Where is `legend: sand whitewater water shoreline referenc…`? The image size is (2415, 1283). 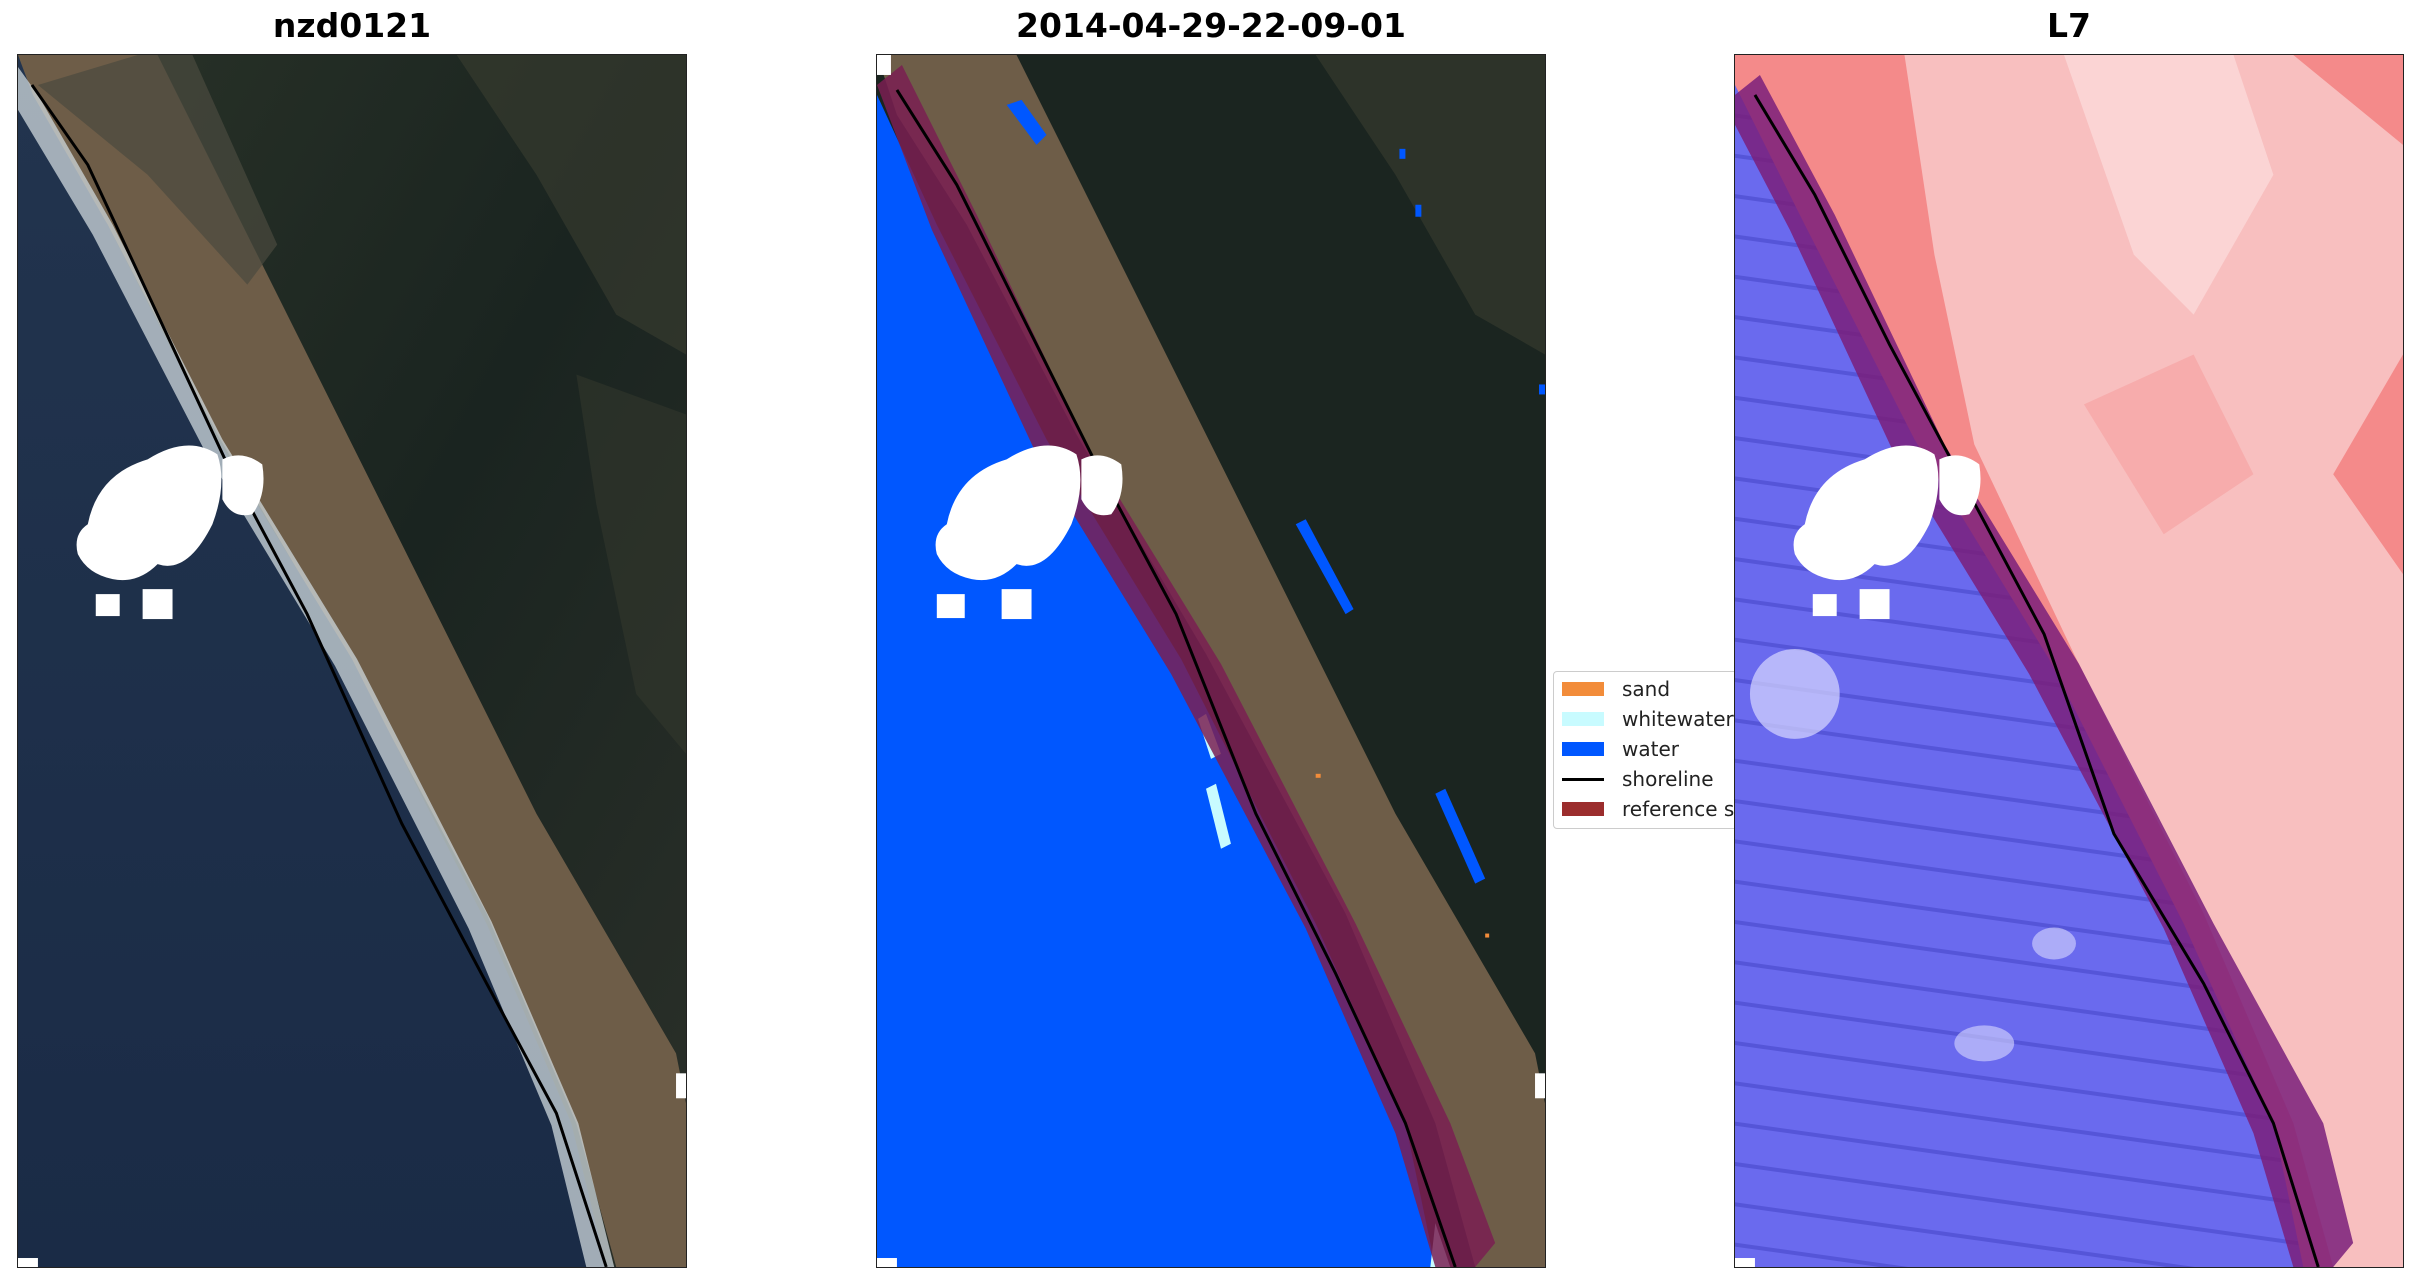
legend: sand whitewater water shoreline referenc… is located at coordinates (1648, 750).